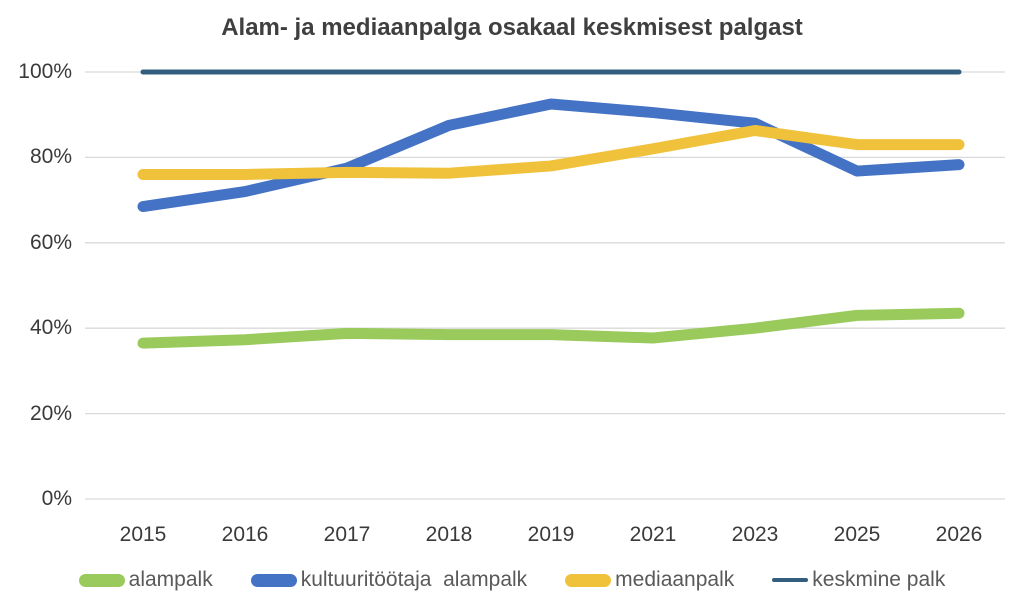 The image size is (1024, 614). I want to click on x-axis-tick-label: 2017, so click(347, 534).